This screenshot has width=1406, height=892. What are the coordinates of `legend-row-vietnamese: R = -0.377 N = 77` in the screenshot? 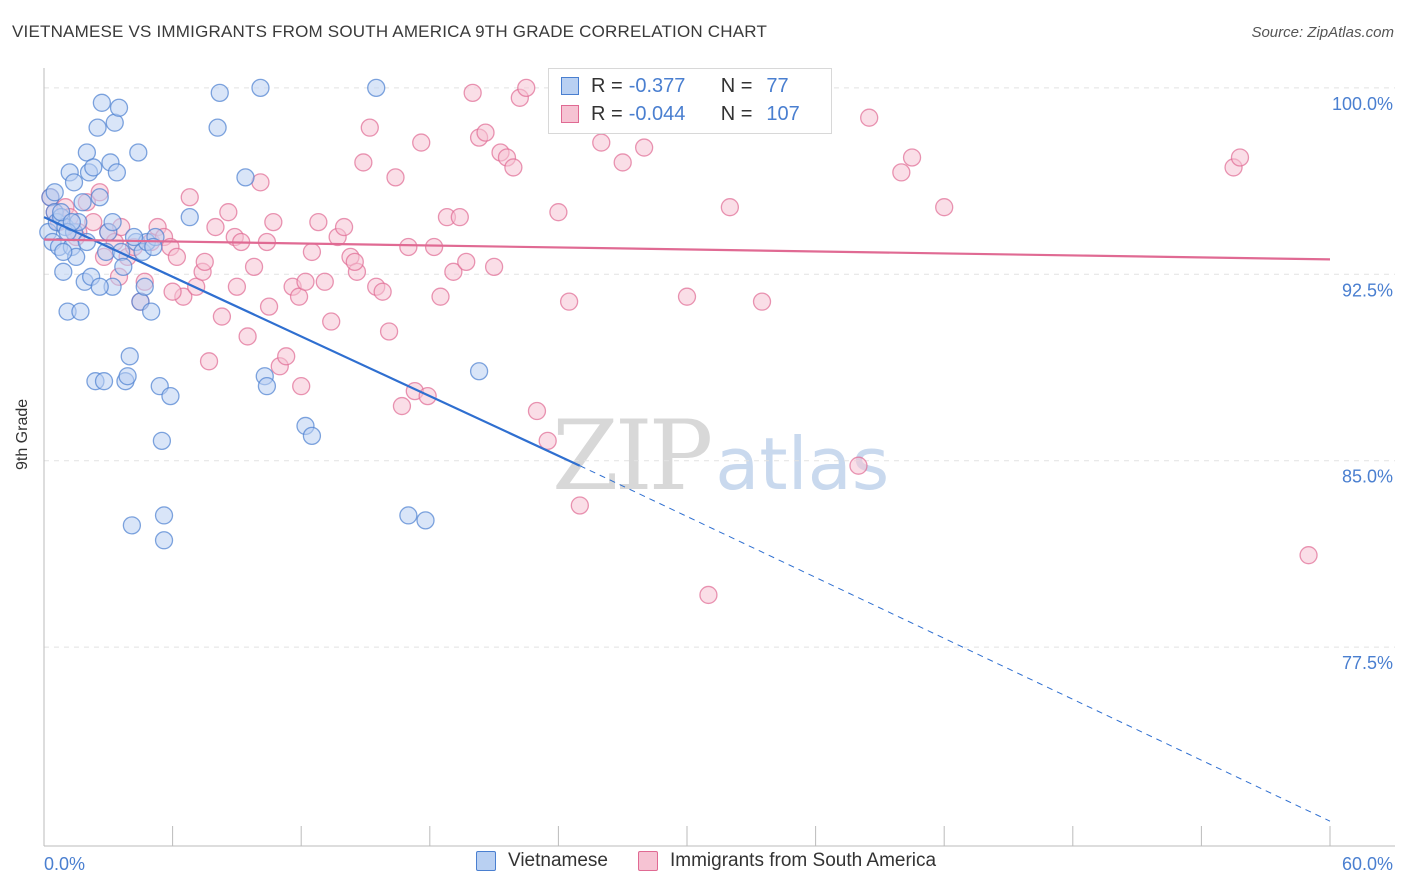 It's located at (675, 86).